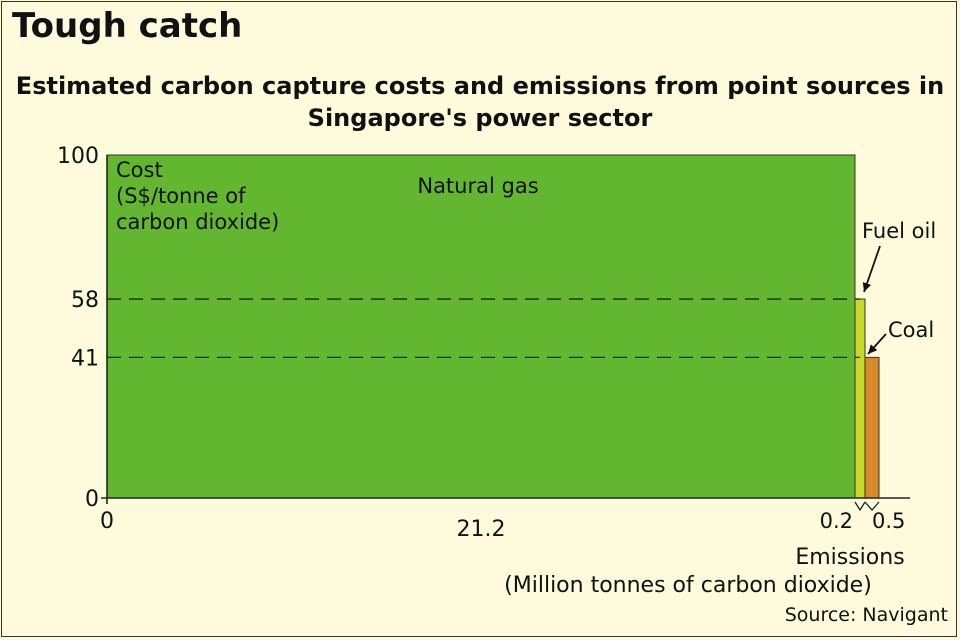  I want to click on bar-coal, so click(872, 427).